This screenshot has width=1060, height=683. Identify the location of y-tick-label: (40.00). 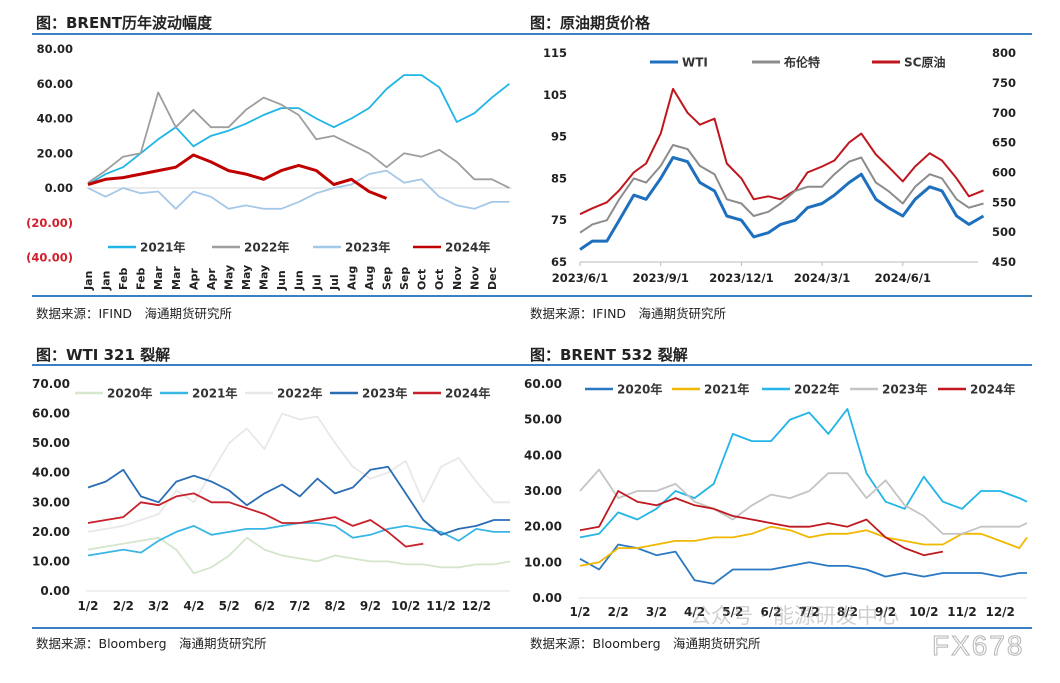
(49, 258).